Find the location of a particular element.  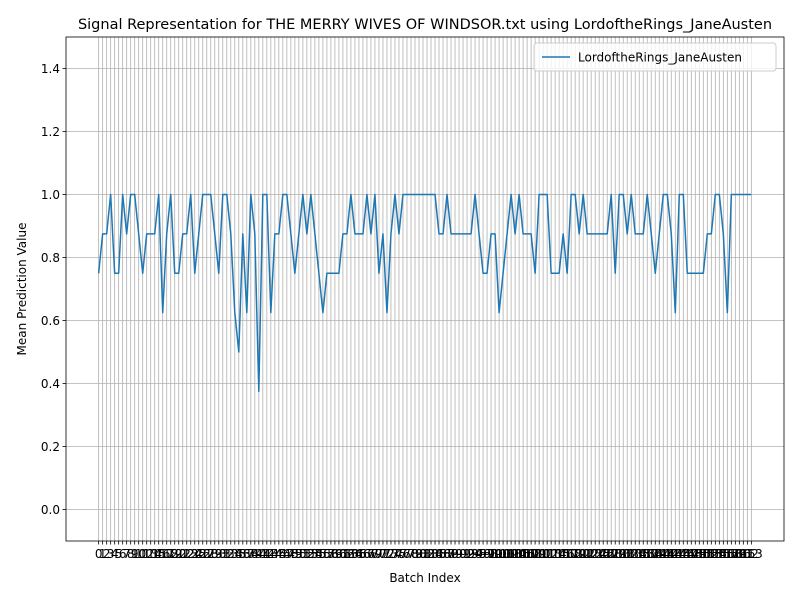

x-tick-label: 139 is located at coordinates (655, 554).